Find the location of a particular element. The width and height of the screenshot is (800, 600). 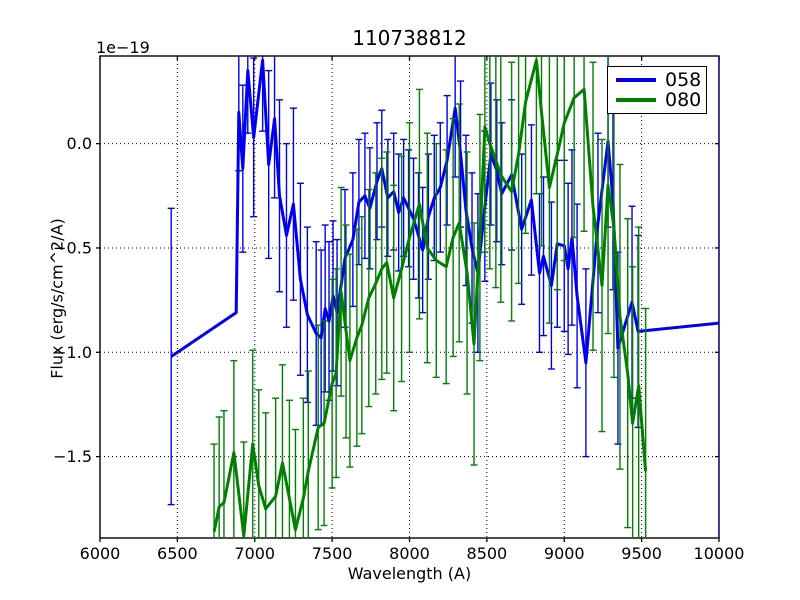

x-tick-label: 6500 is located at coordinates (177, 553).